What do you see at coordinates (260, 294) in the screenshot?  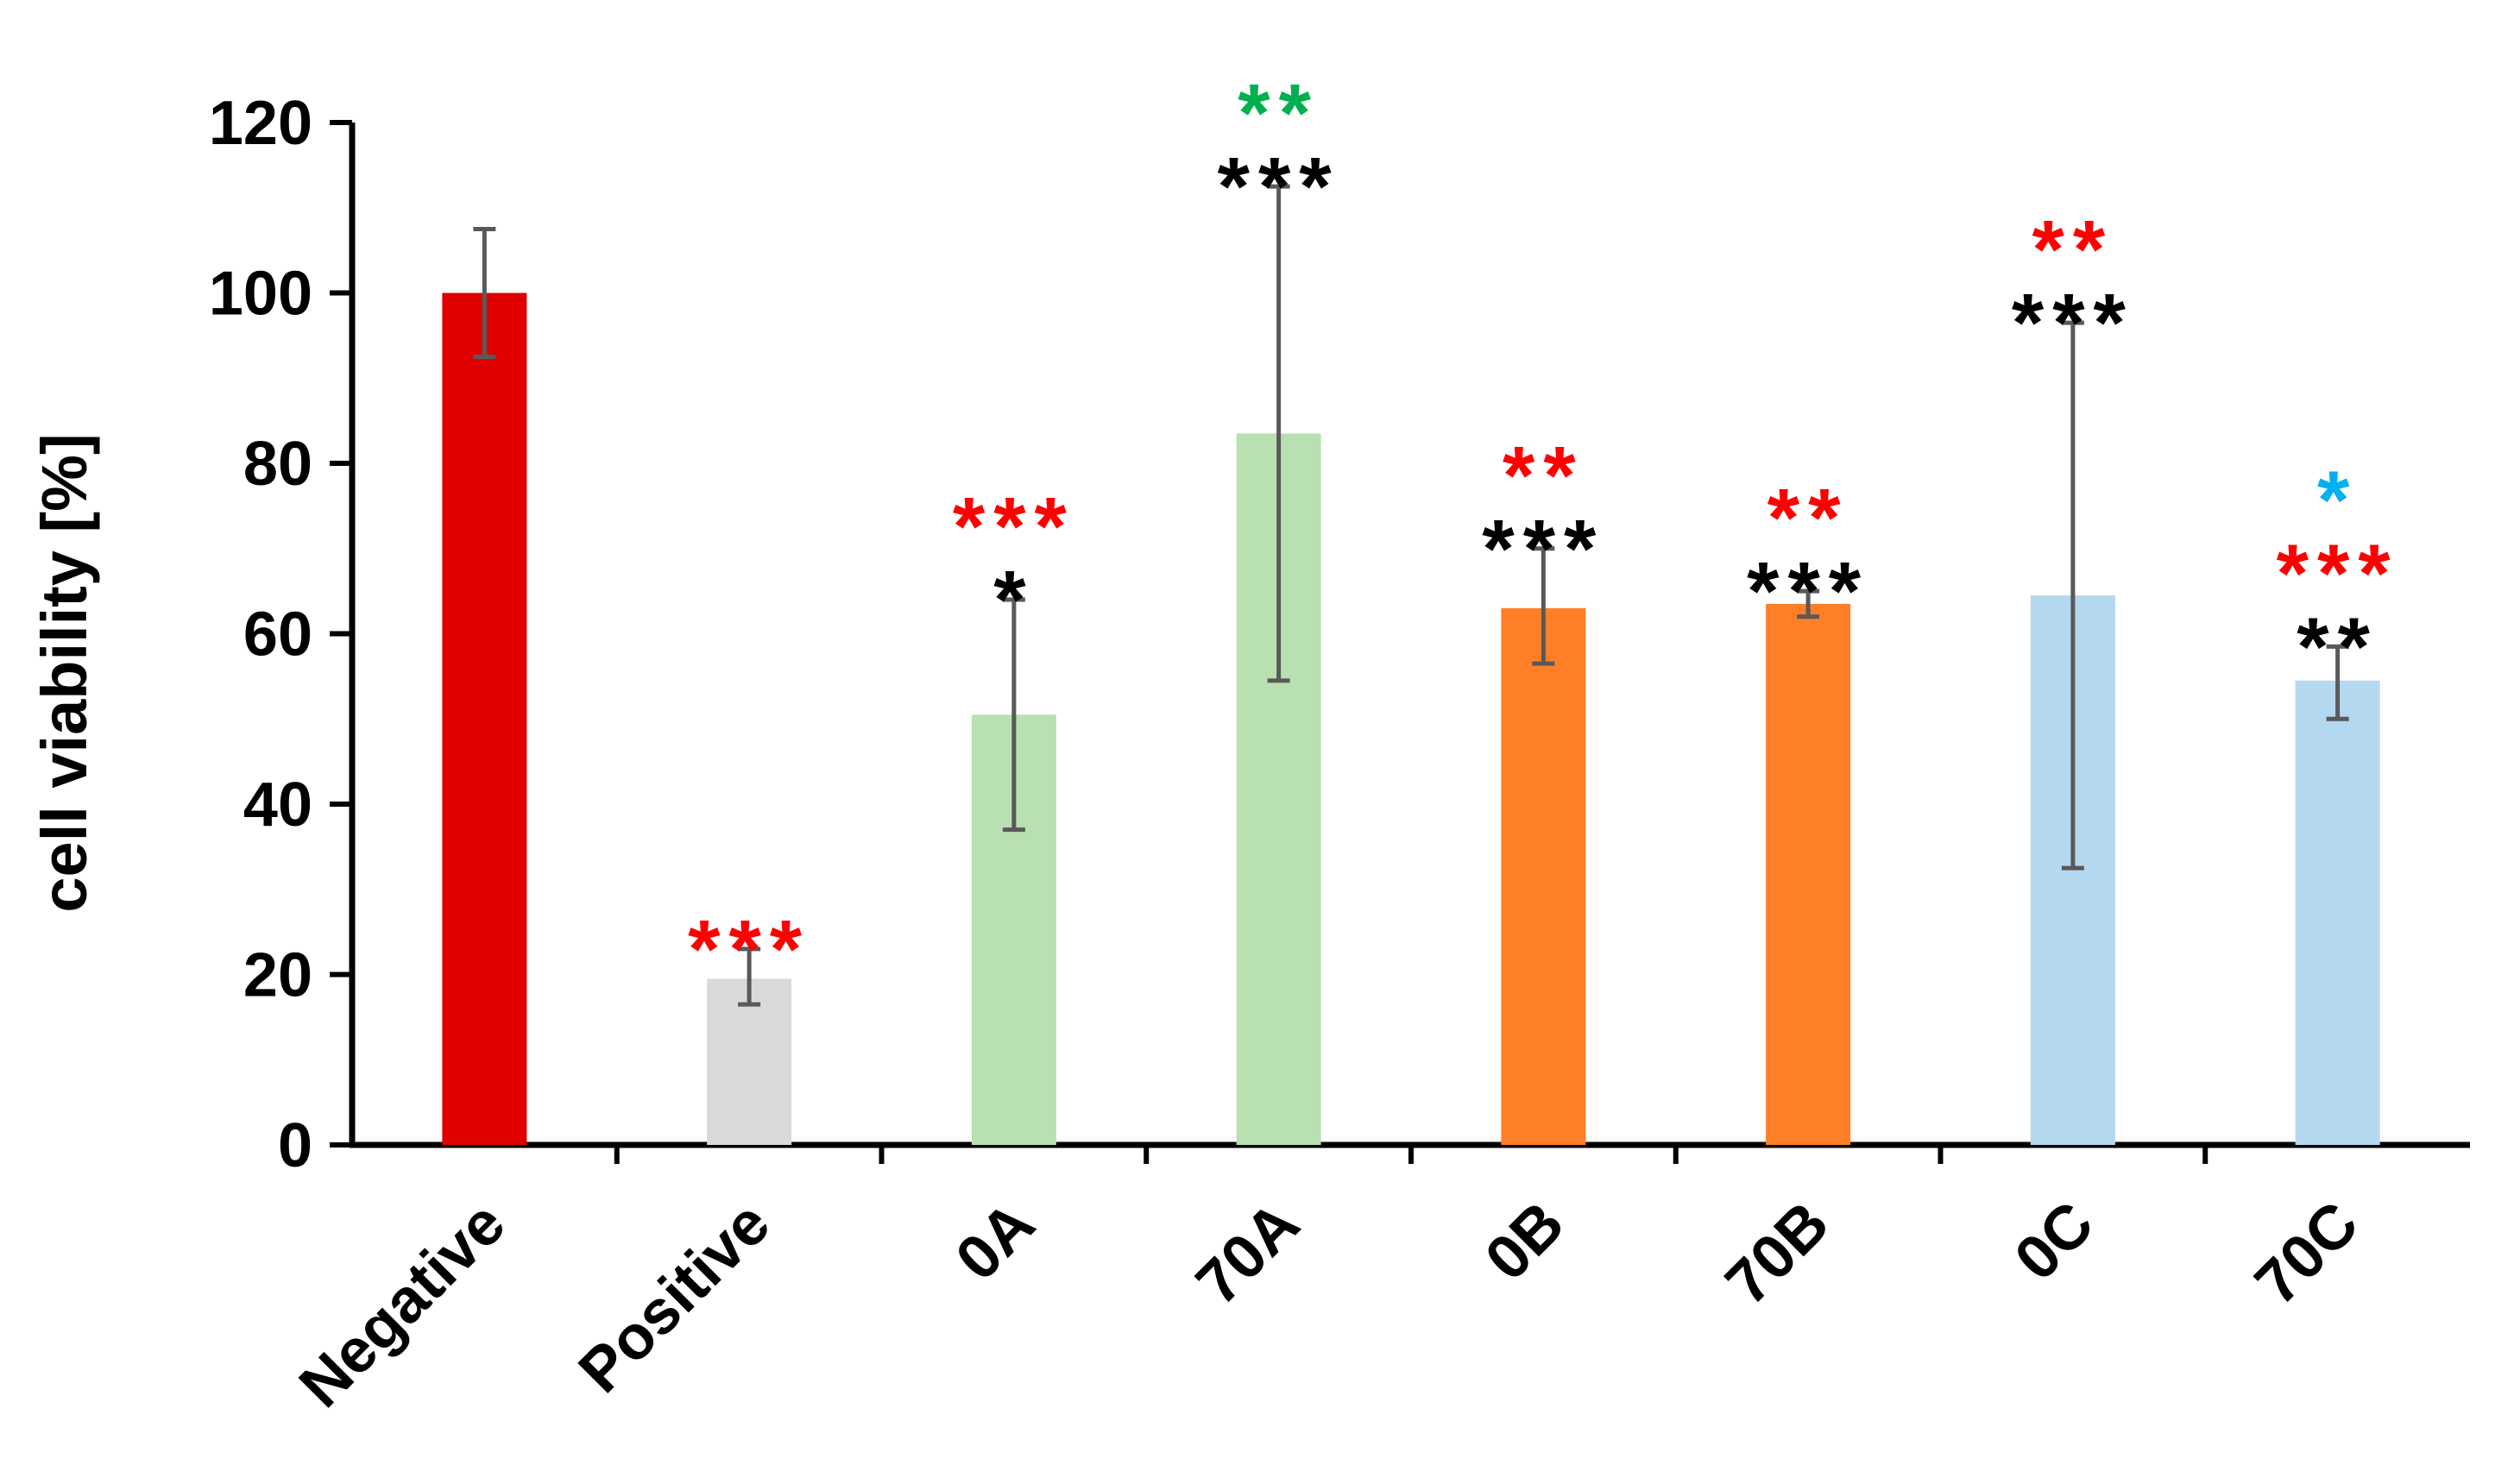 I see `y-tick-label: 100` at bounding box center [260, 294].